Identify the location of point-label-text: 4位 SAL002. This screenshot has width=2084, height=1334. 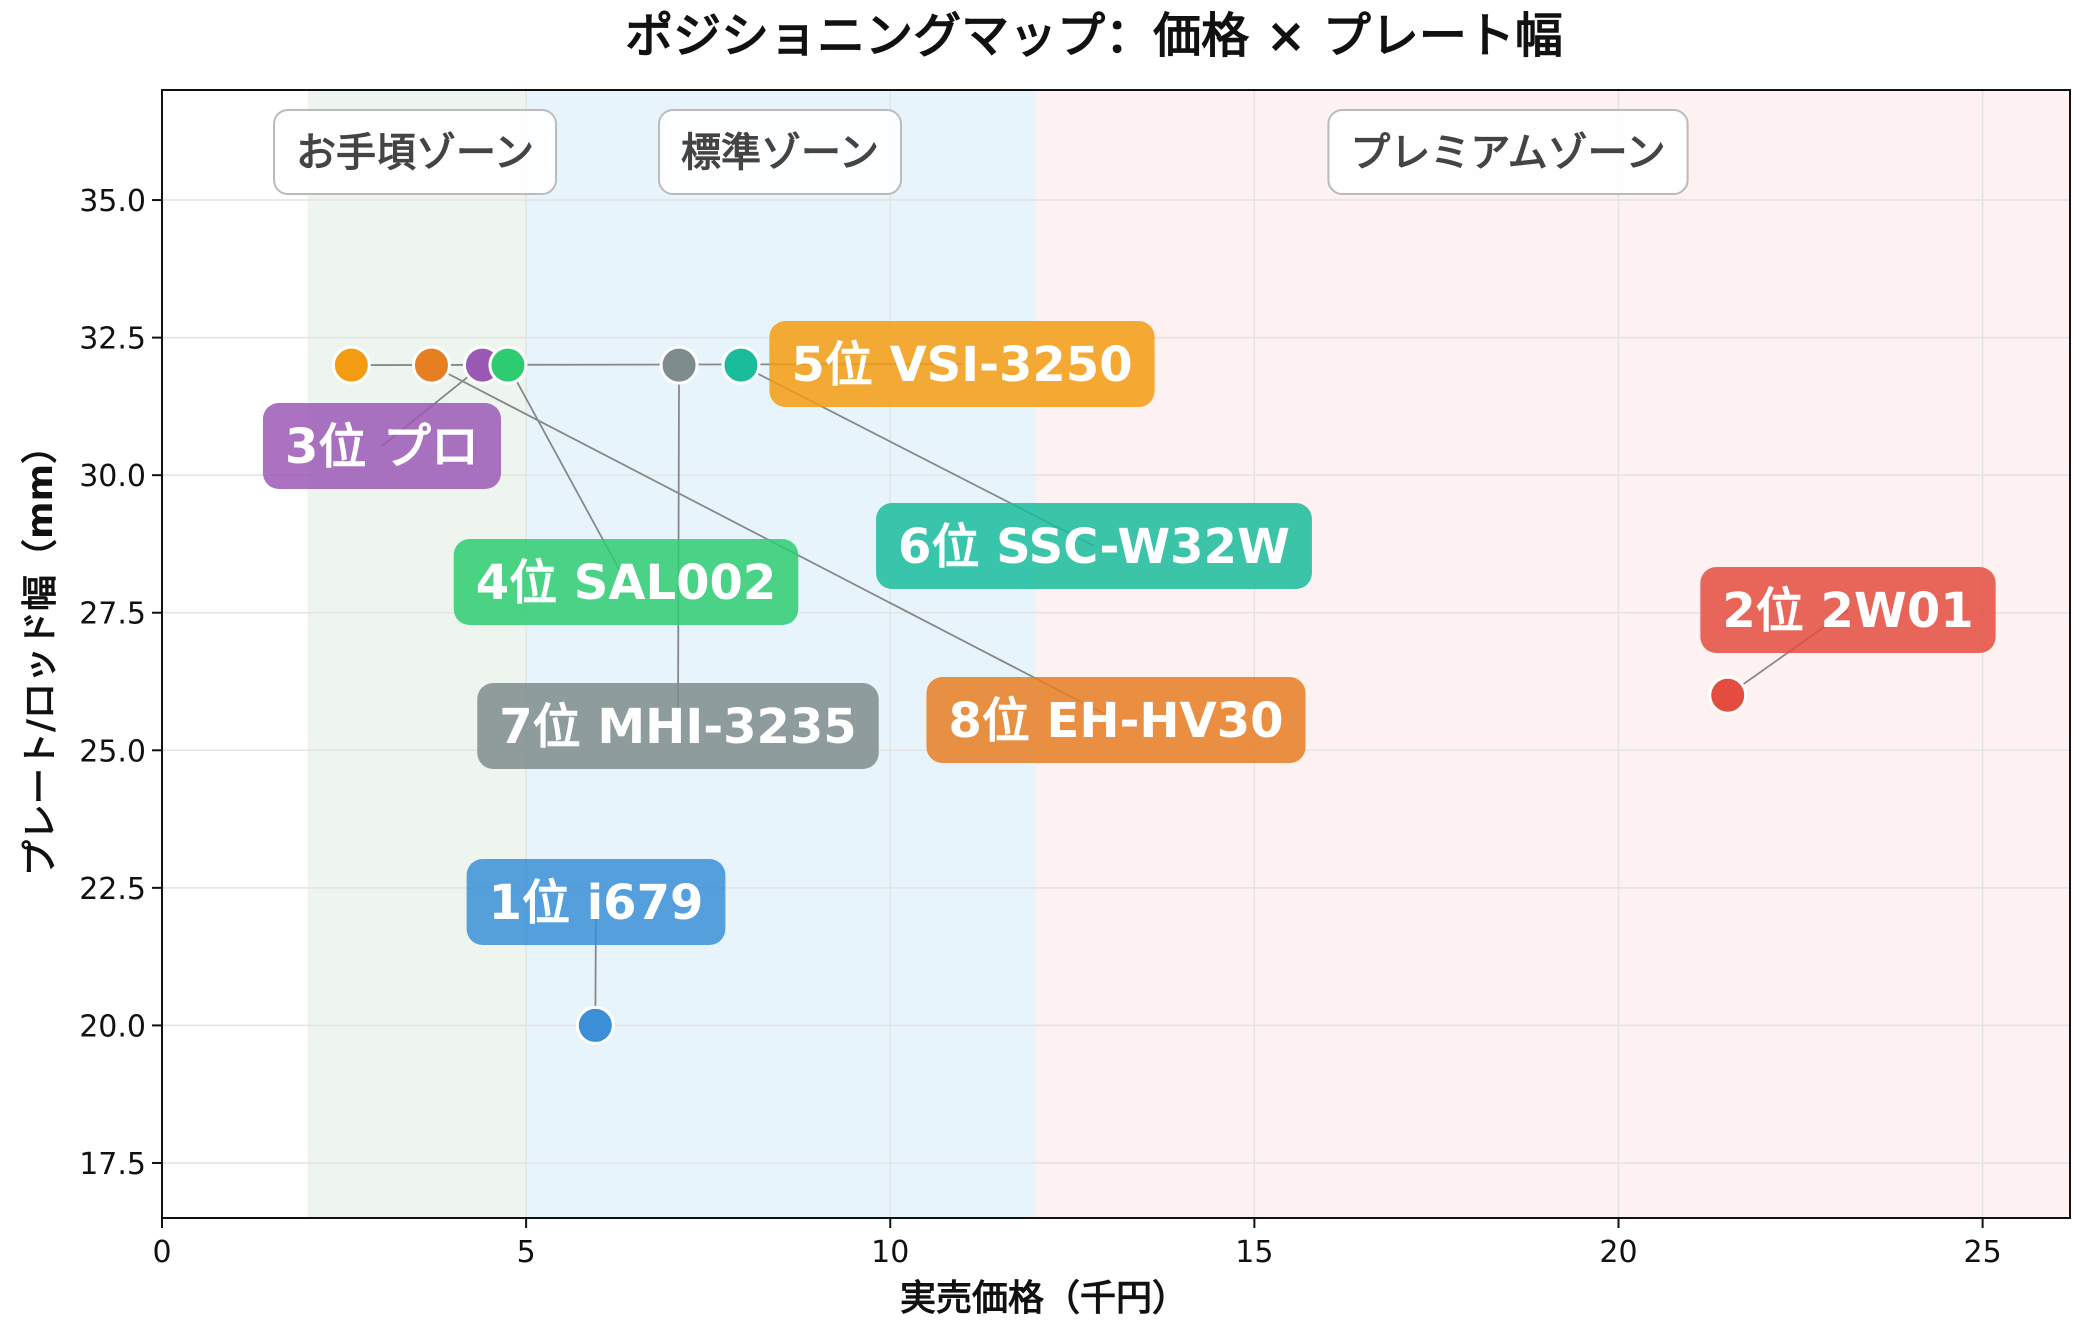
(626, 583).